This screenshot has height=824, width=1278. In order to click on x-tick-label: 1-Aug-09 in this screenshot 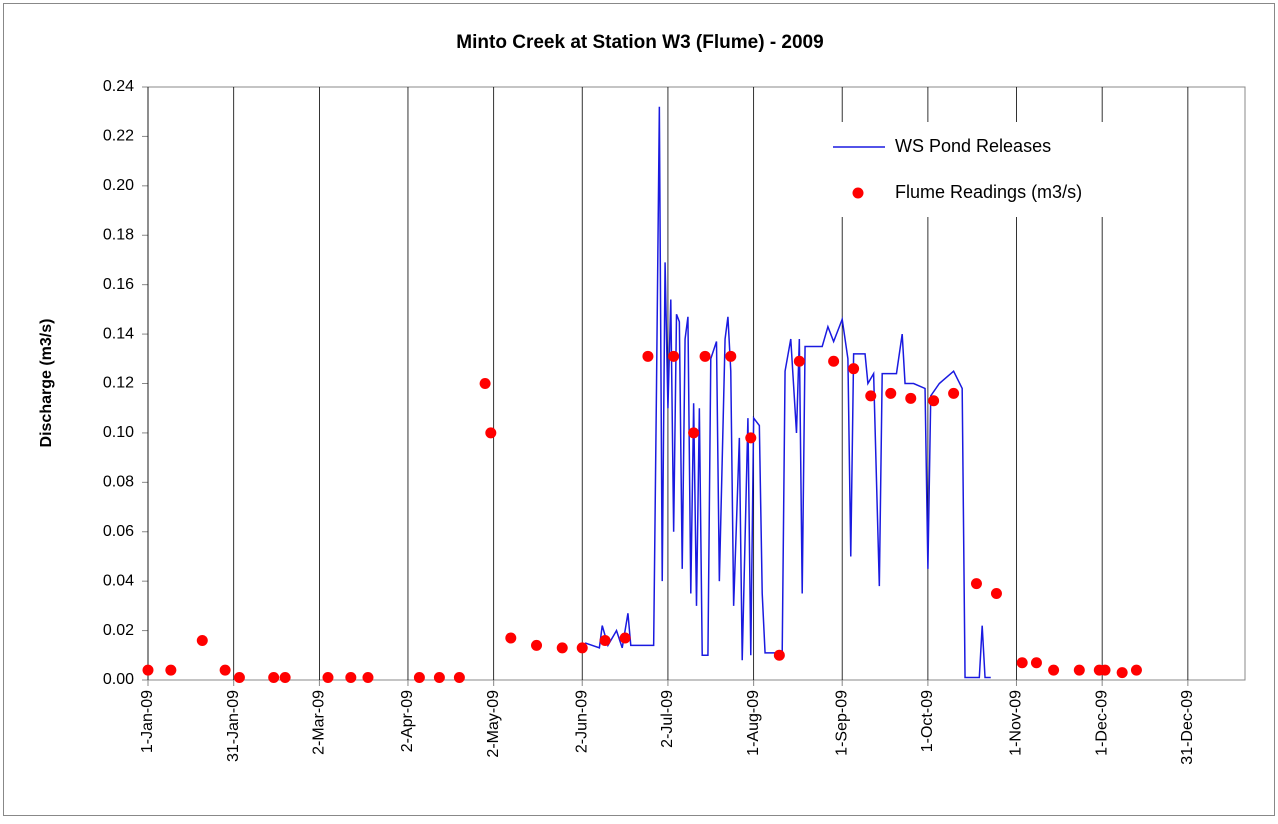, I will do `click(753, 723)`.